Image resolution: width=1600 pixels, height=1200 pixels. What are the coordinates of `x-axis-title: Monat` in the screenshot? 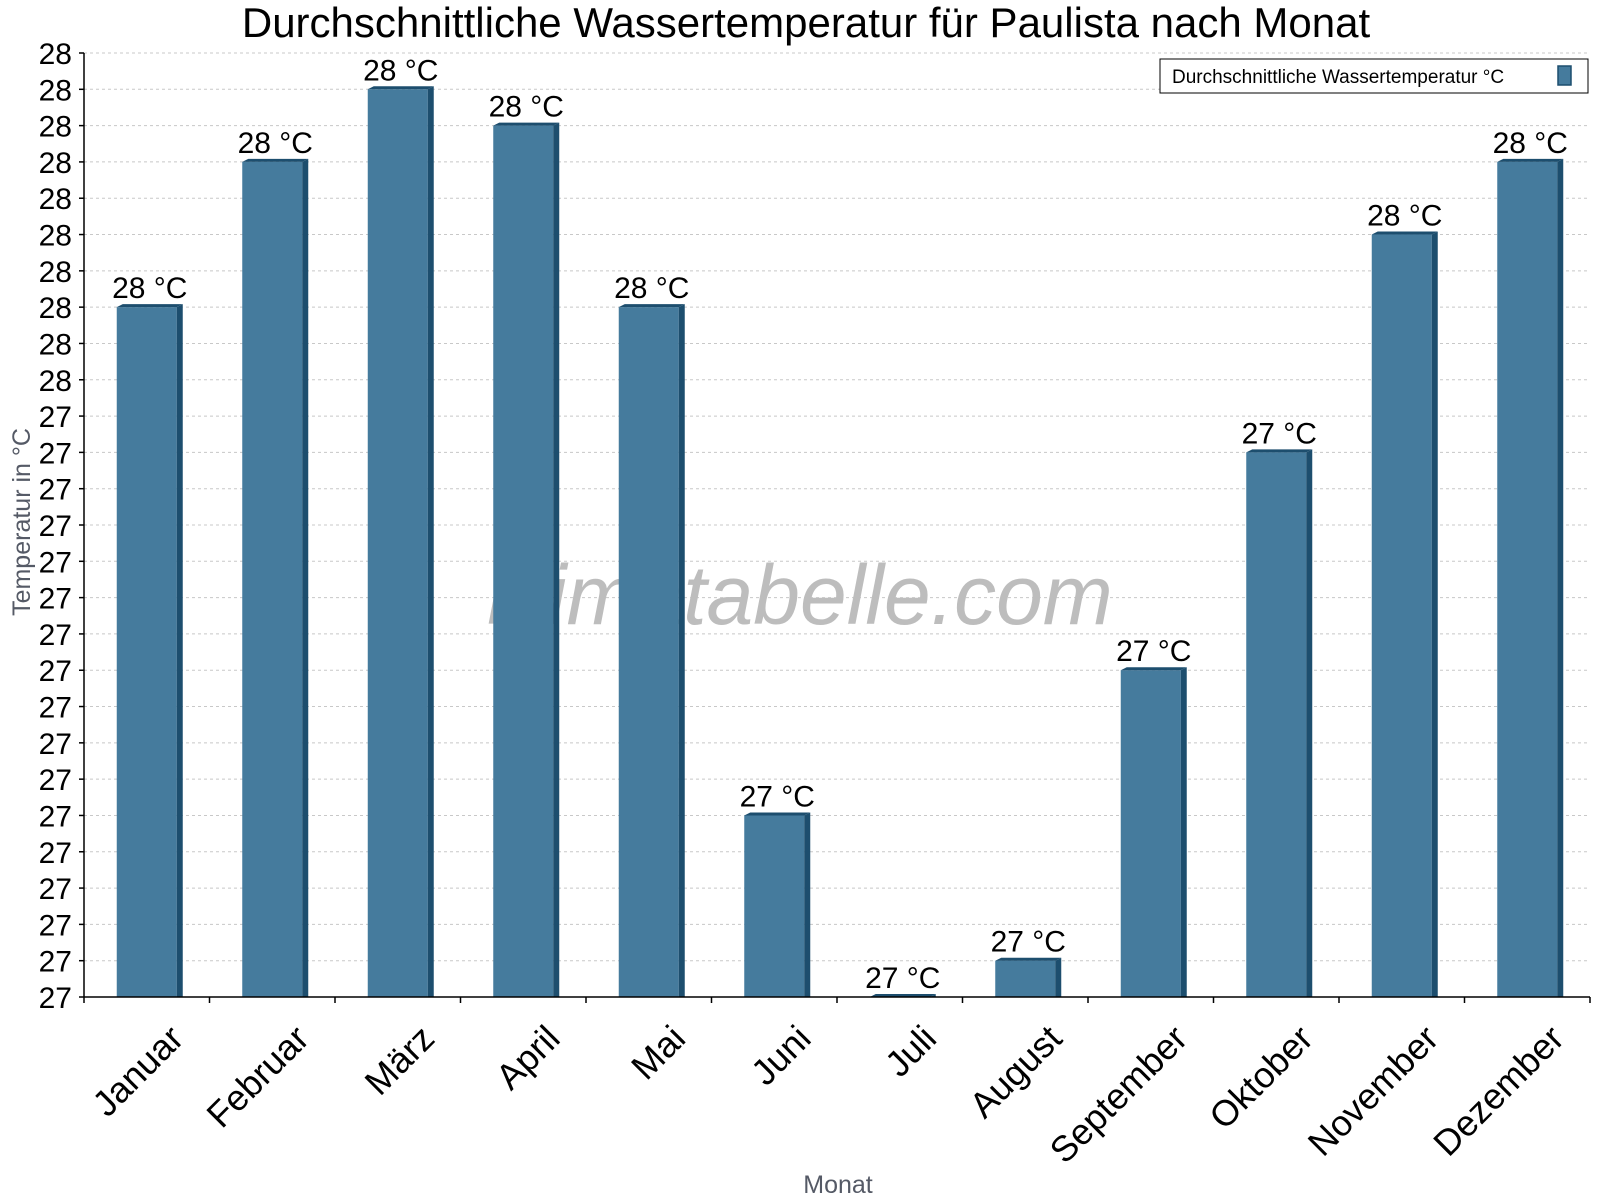 It's located at (838, 1185).